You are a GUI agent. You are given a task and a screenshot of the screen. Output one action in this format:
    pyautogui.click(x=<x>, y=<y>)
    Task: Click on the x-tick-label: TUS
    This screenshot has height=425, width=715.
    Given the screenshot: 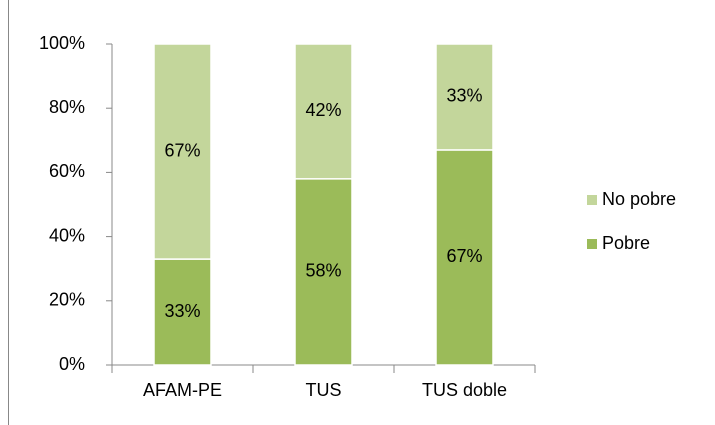 What is the action you would take?
    pyautogui.click(x=324, y=390)
    